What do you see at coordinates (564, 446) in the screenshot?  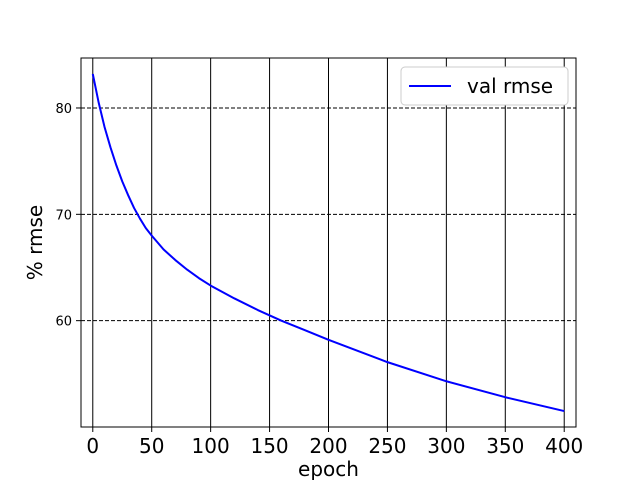 I see `x-tick-label: 400` at bounding box center [564, 446].